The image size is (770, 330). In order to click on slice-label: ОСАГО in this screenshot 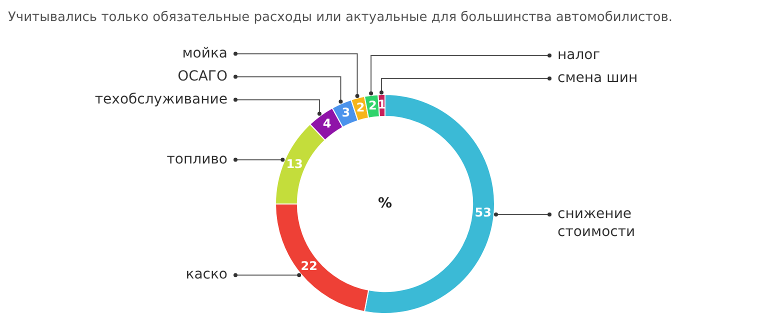, I will do `click(203, 76)`.